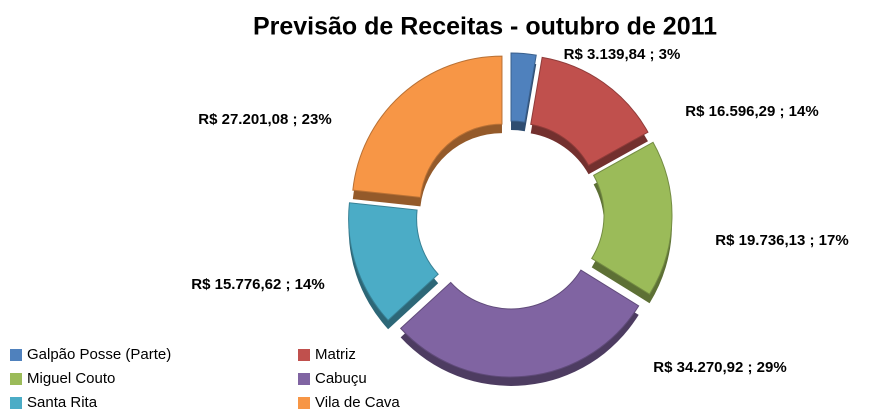 This screenshot has width=870, height=411. Describe the element at coordinates (257, 284) in the screenshot. I see `data-label: R$ 15.776,62 ; 14%` at that location.